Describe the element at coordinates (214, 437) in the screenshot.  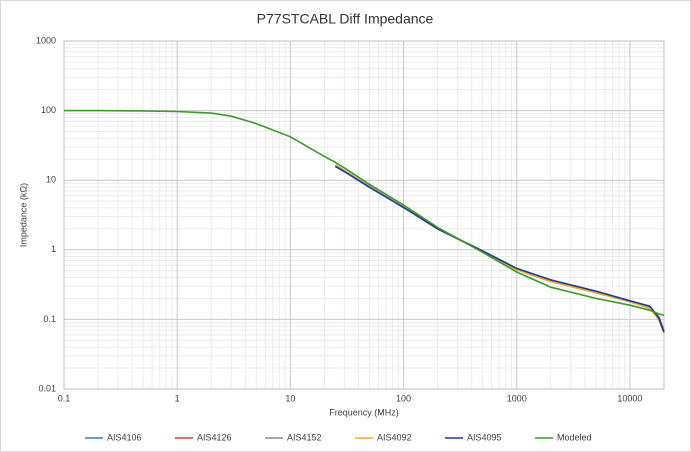
I see `legend-label: AIS4126` at that location.